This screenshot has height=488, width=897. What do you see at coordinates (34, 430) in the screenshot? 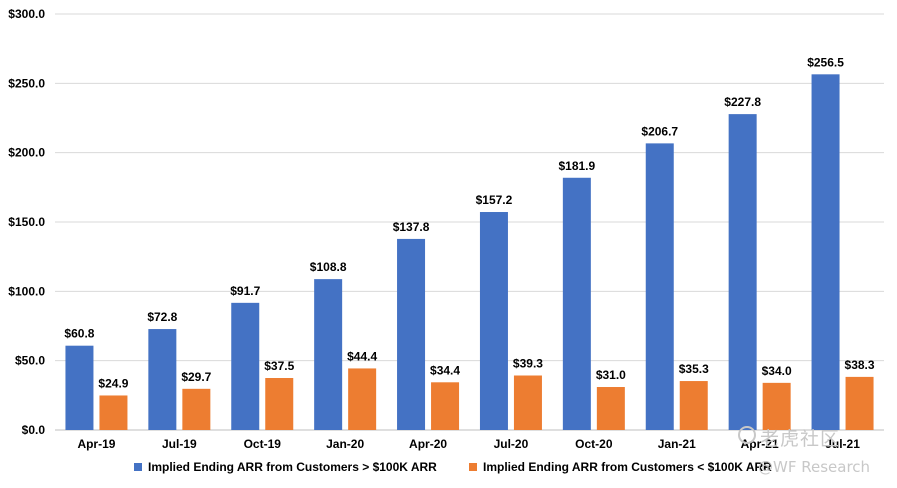
I see `y-tick-label: $0.0` at bounding box center [34, 430].